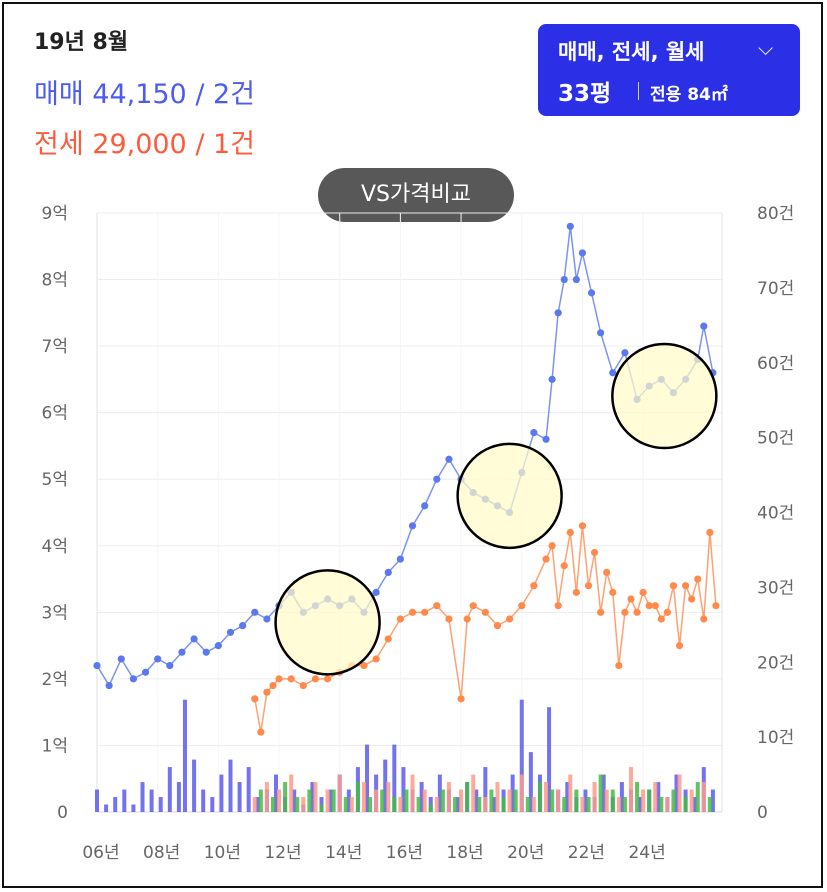  Describe the element at coordinates (464, 853) in the screenshot. I see `x-tick-label: 18년` at that location.